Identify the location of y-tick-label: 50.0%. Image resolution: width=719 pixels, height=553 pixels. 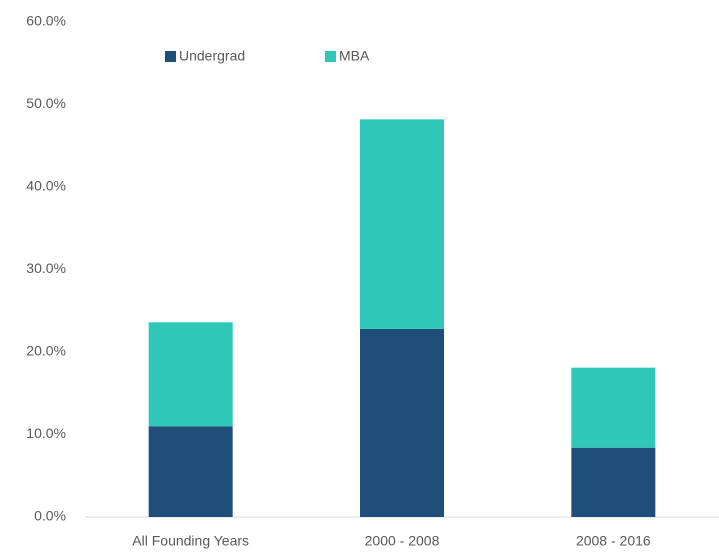
(46, 103).